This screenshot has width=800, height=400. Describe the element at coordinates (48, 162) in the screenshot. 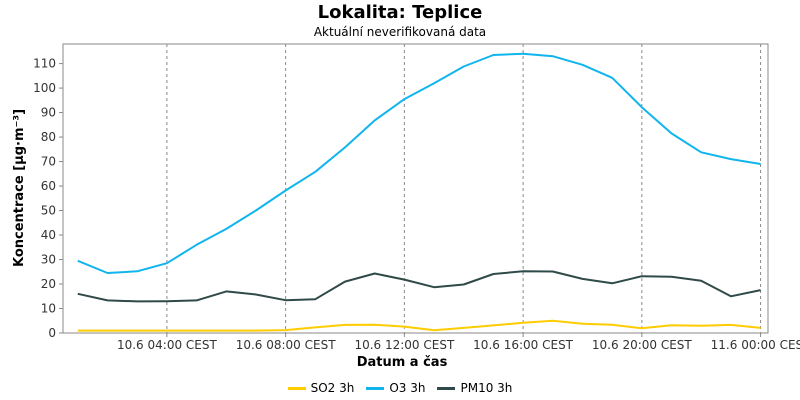

I see `y-tick-label: 70` at that location.